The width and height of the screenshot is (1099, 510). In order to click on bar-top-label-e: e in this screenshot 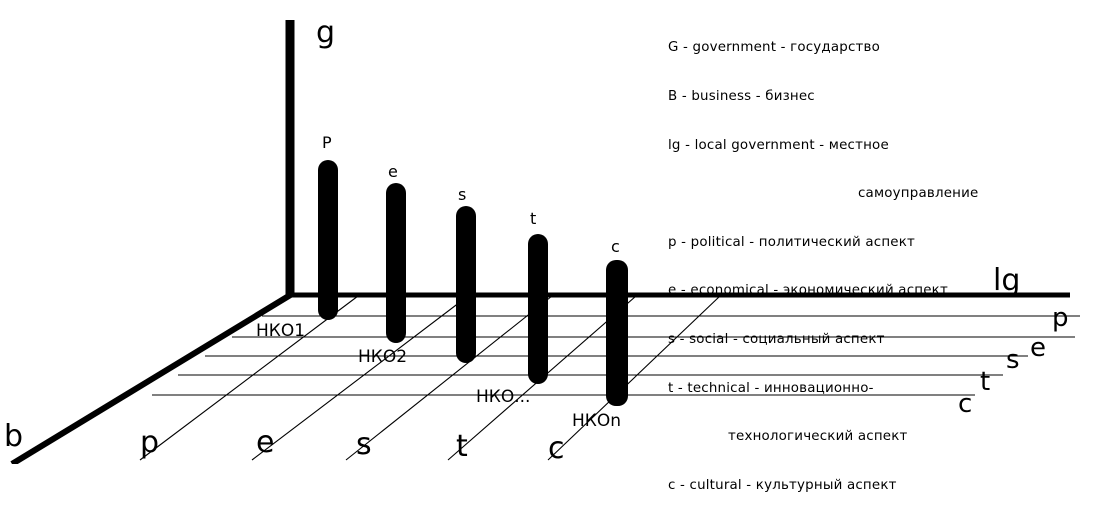, I will do `click(393, 171)`.